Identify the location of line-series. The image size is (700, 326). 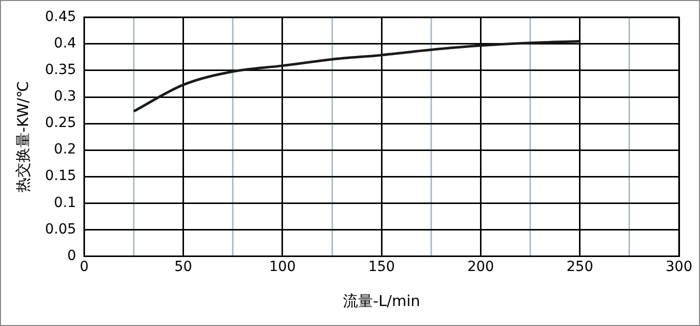
(357, 76).